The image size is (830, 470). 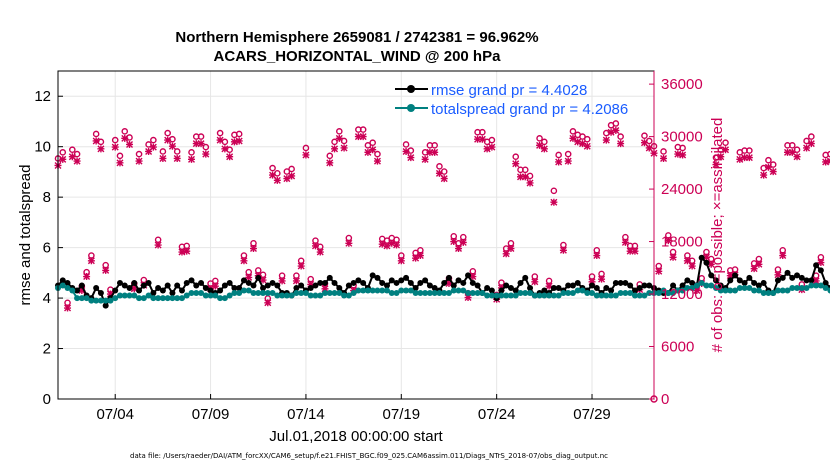 I want to click on x-tick-label: 07/14, so click(x=306, y=414).